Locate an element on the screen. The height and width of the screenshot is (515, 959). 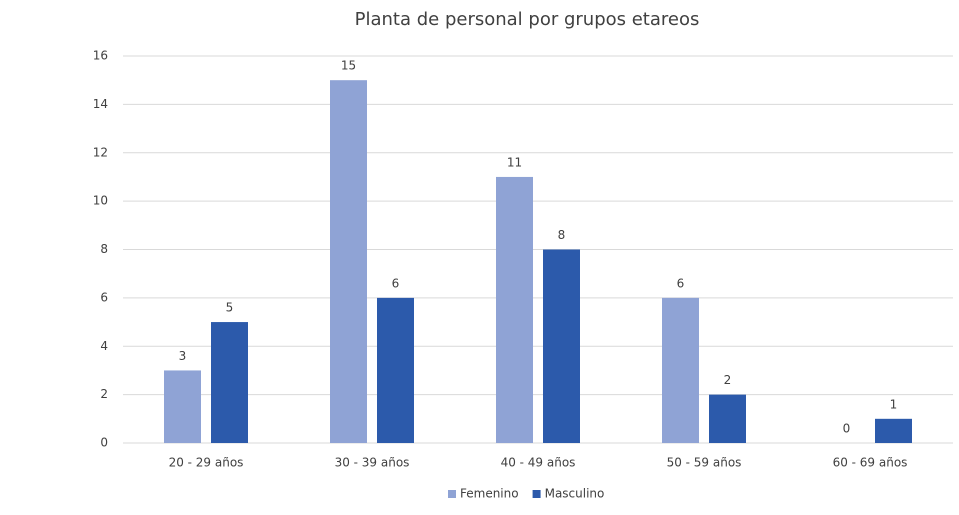
data-label: 15 is located at coordinates (348, 66).